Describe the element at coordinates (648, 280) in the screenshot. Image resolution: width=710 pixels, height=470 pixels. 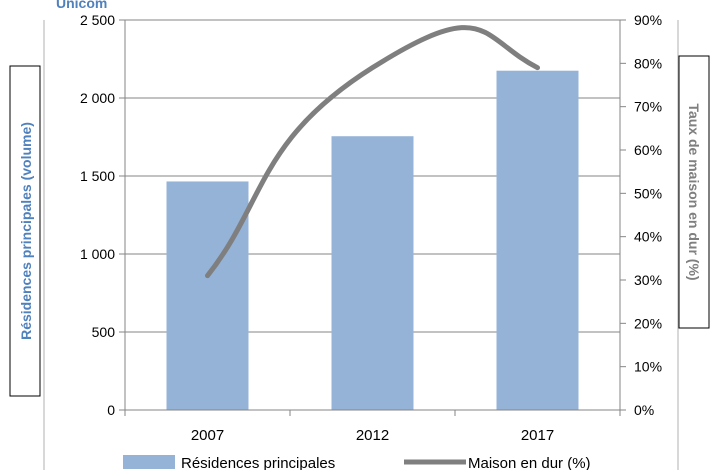
I see `right-tick-label-3: 30%` at that location.